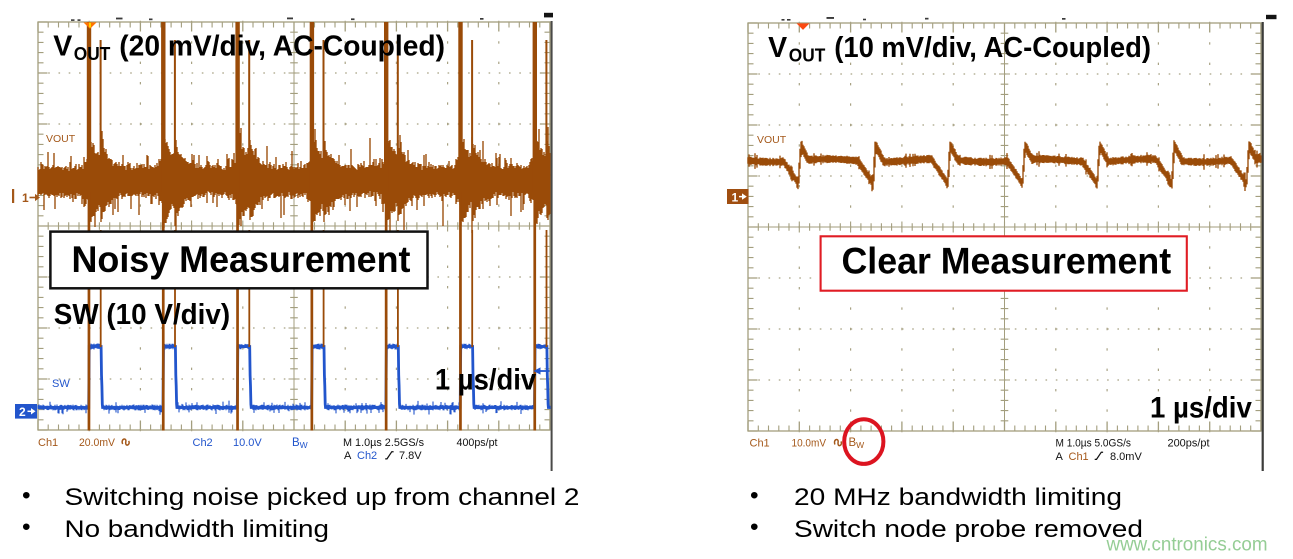  I want to click on svg-text: M 1.0µs 2.5GS/s, so click(383, 443).